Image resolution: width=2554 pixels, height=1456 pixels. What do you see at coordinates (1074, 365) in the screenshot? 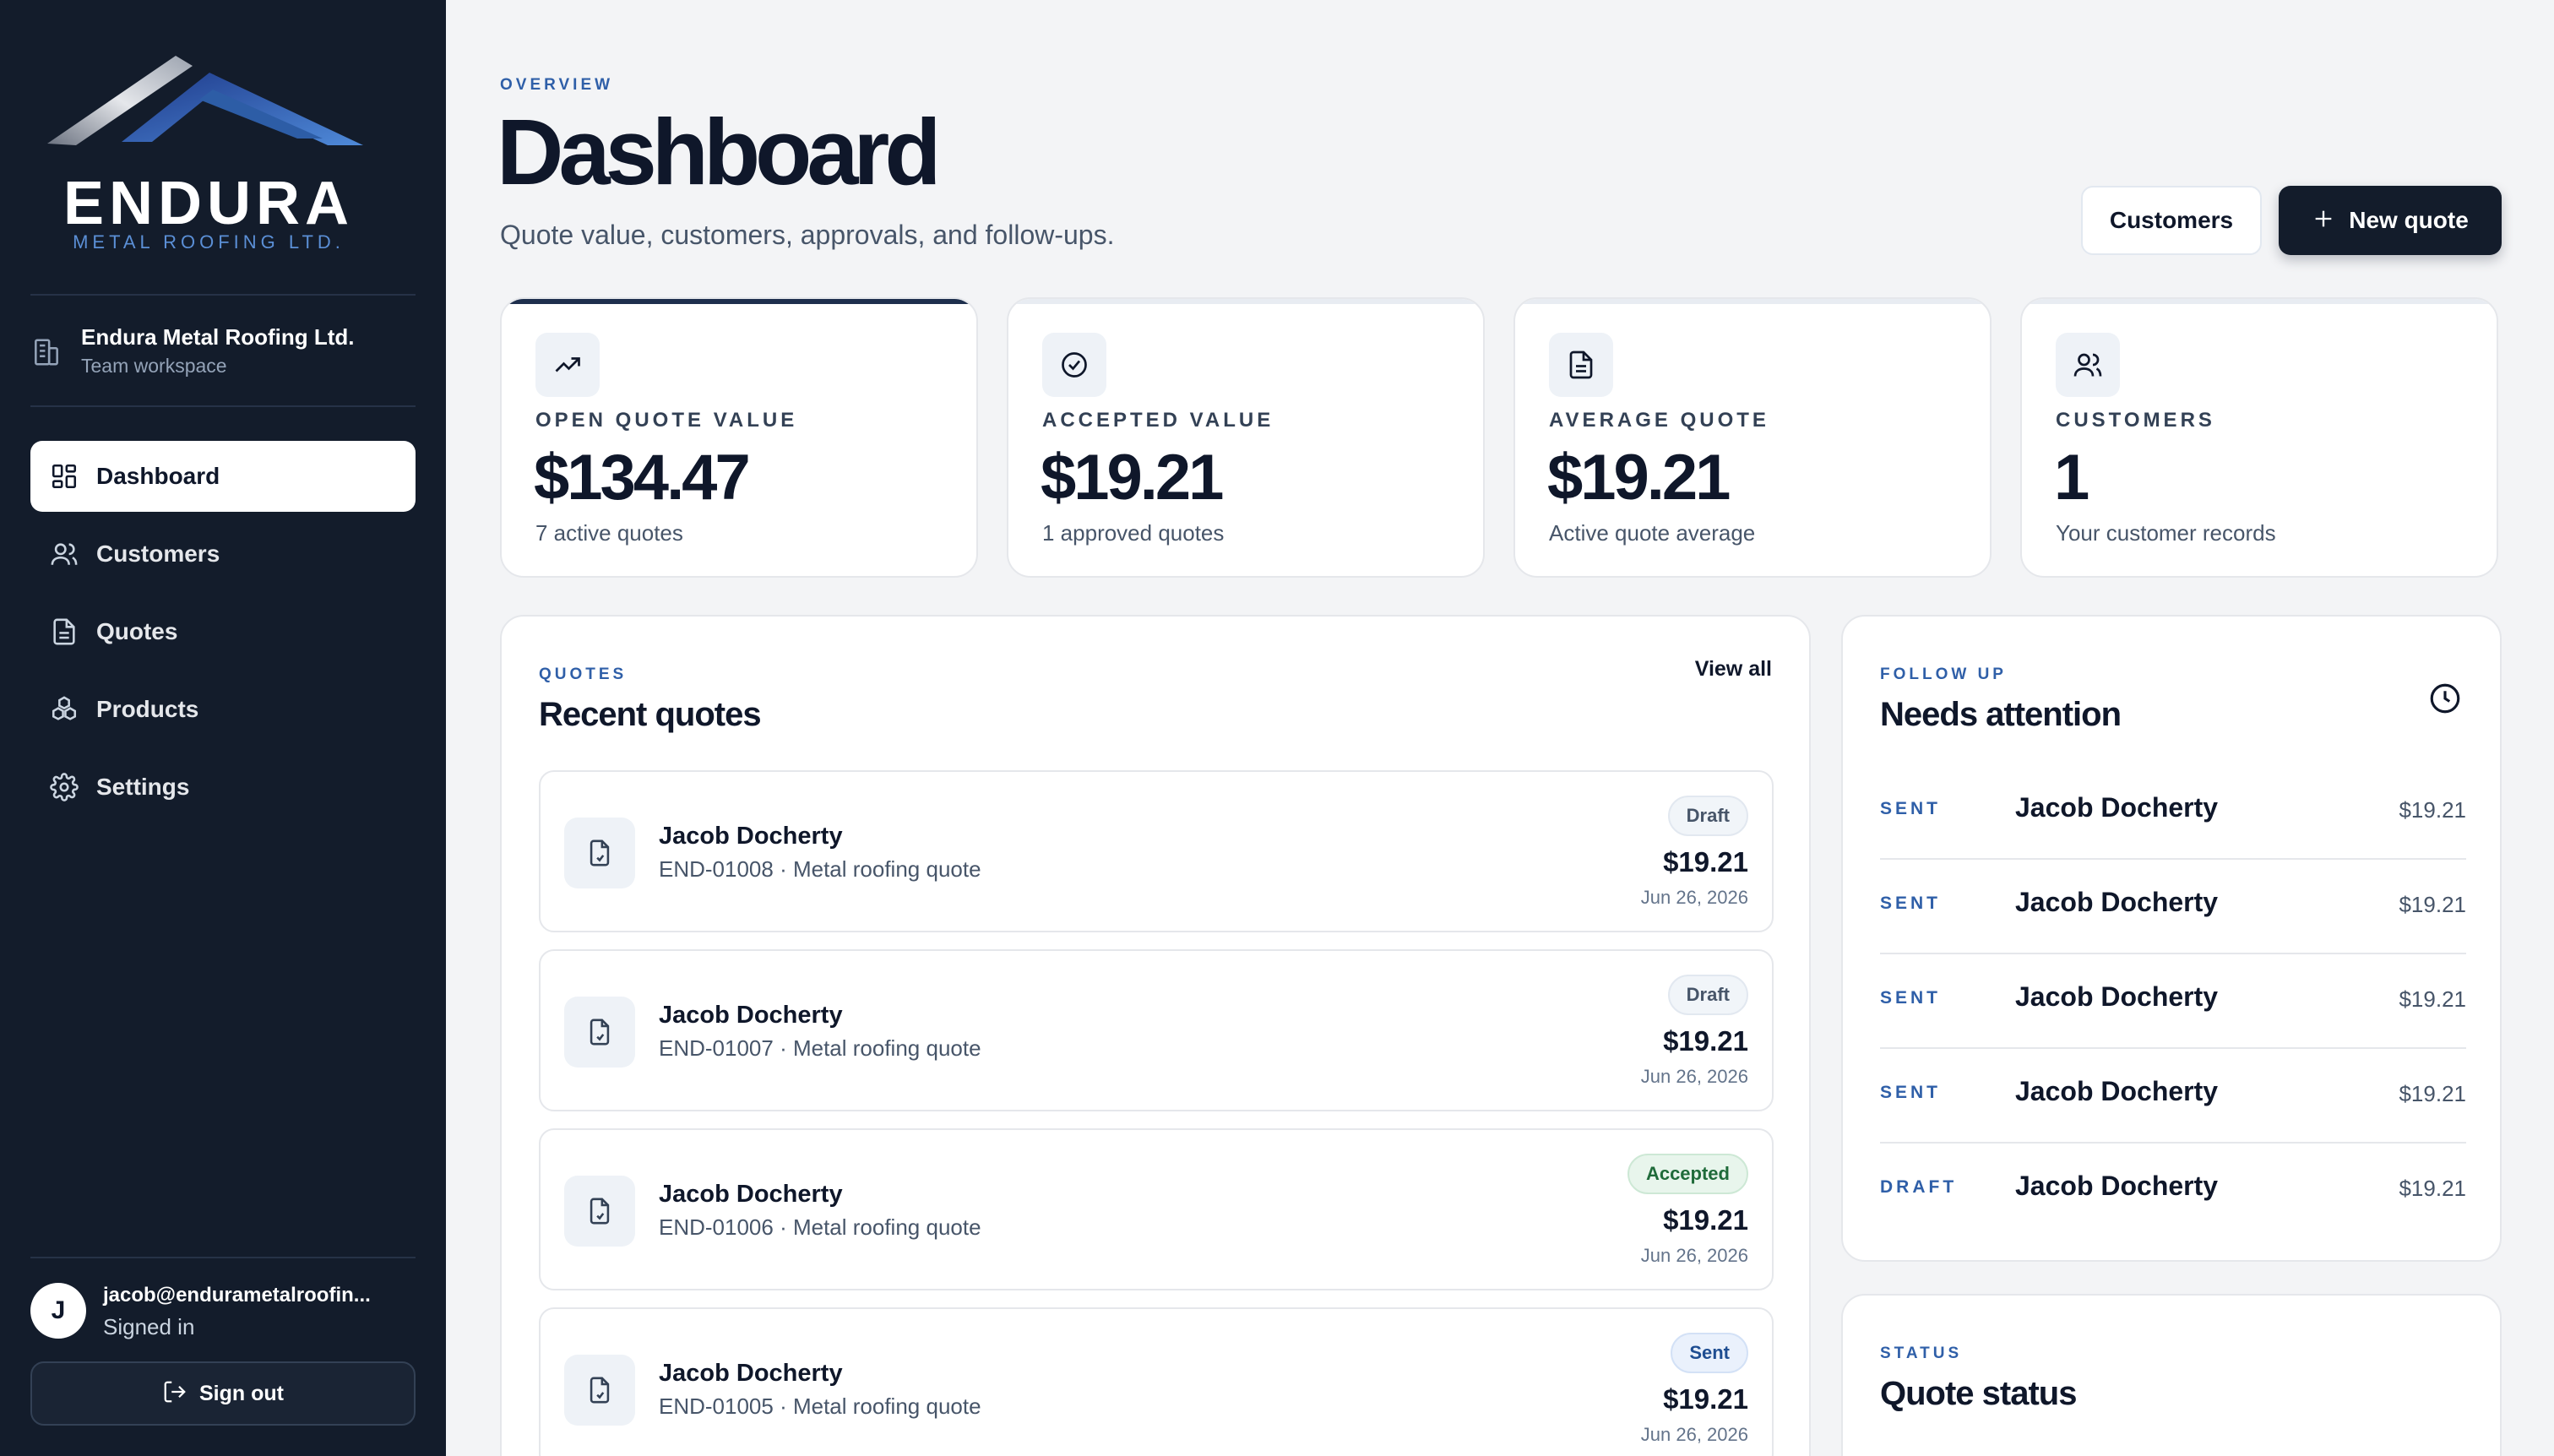
I see `check-circle-icon` at bounding box center [1074, 365].